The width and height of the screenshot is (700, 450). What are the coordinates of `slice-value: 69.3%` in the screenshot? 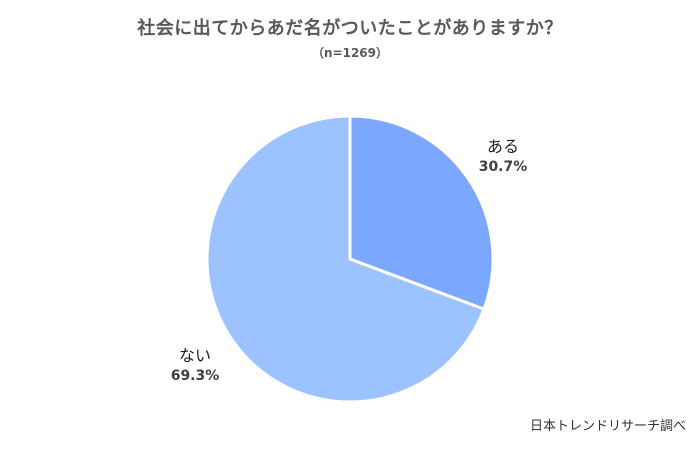 It's located at (195, 376).